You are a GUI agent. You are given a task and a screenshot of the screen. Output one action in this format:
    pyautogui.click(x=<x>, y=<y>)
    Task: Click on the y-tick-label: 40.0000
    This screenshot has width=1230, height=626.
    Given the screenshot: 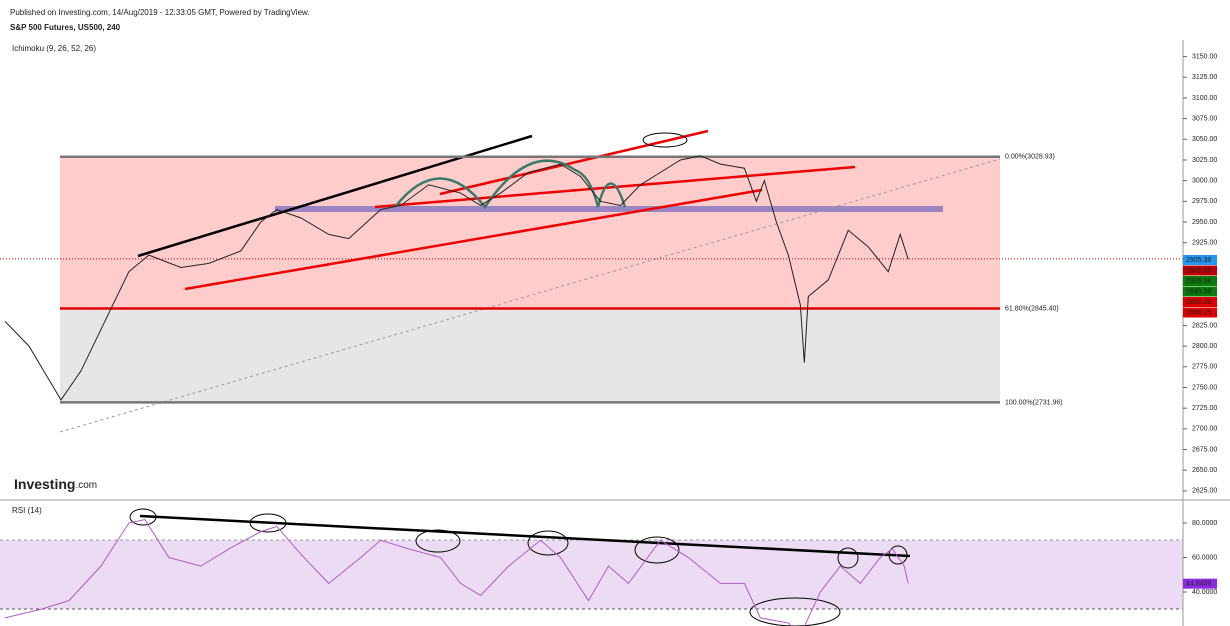 What is the action you would take?
    pyautogui.click(x=1204, y=592)
    